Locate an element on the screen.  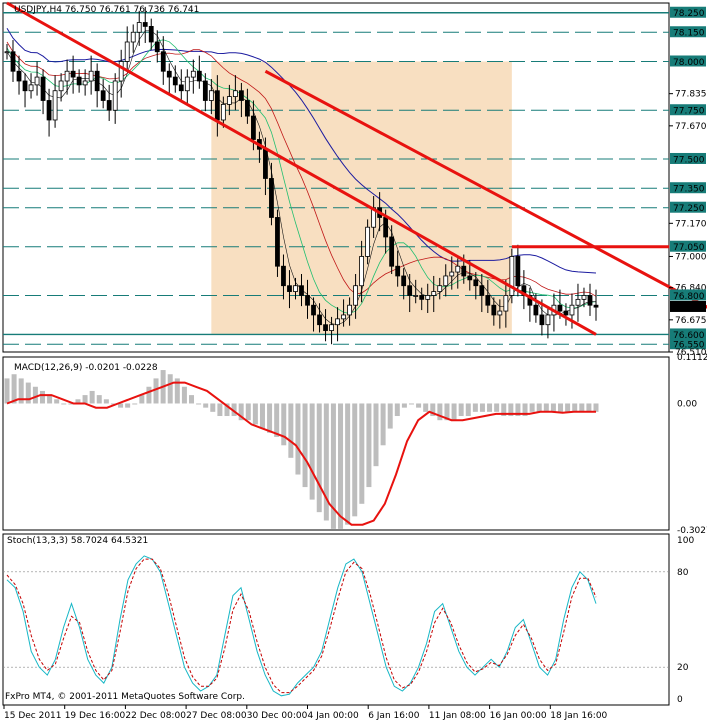
price-axis-label: 77.670 is located at coordinates (691, 127).